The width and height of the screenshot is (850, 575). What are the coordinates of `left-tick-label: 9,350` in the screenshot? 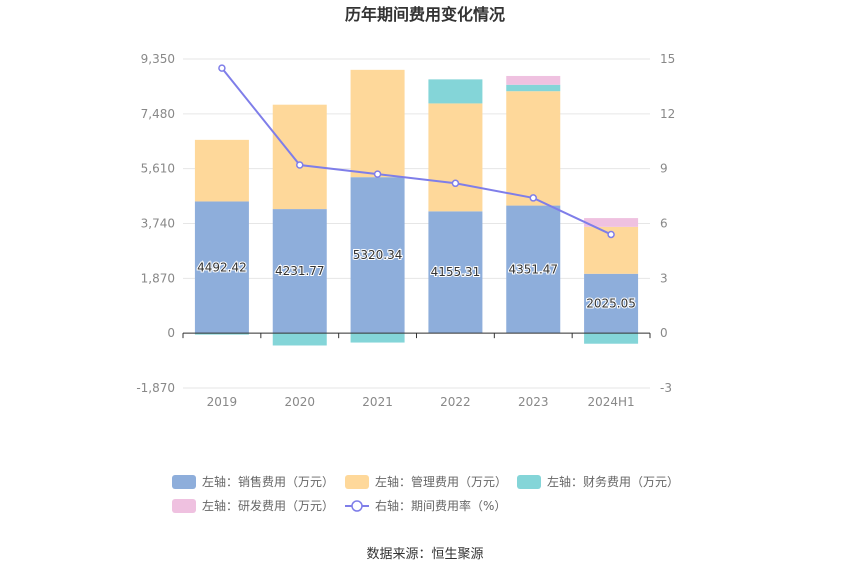 It's located at (158, 59).